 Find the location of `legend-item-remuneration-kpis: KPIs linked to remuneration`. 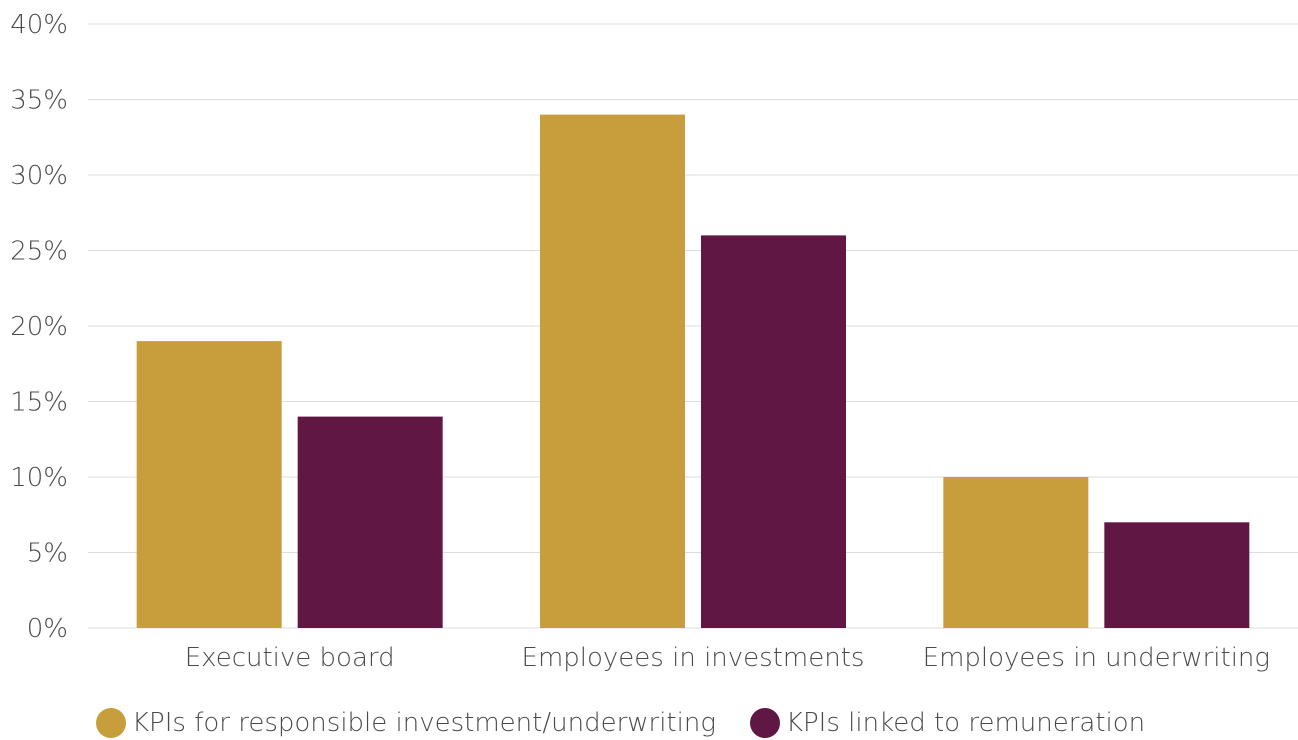

legend-item-remuneration-kpis: KPIs linked to remuneration is located at coordinates (947, 723).